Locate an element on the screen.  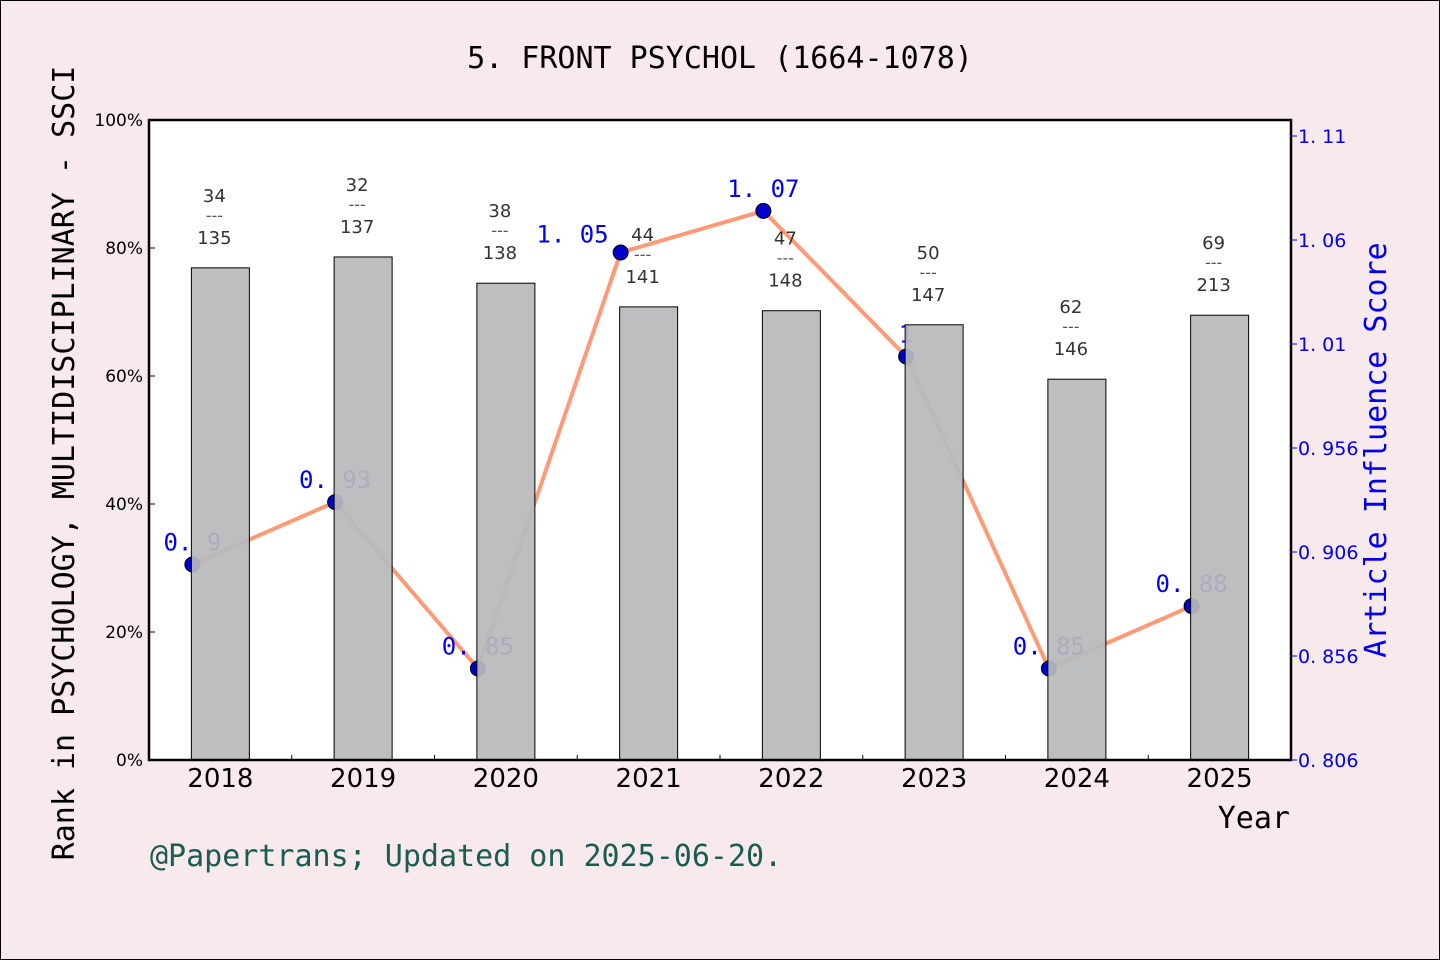
x-tick-label-2019: 2019 is located at coordinates (363, 779).